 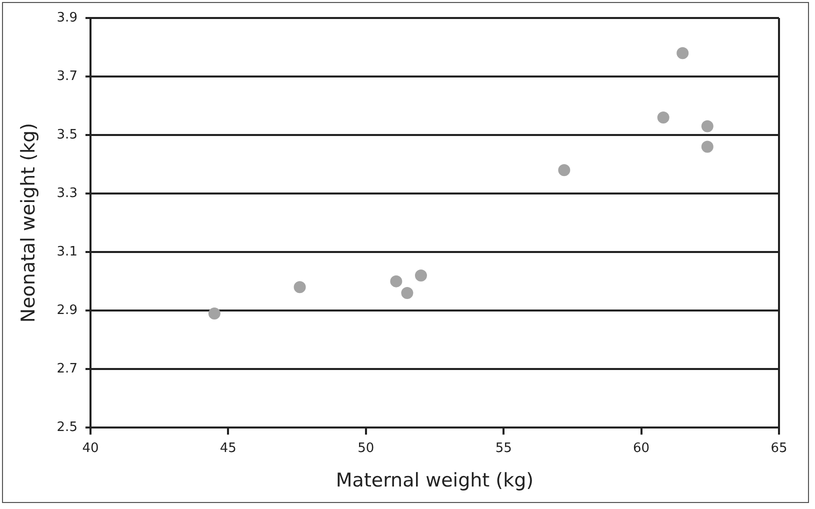 I want to click on y-axis-title: Neonatal weight (kg), so click(x=28, y=222).